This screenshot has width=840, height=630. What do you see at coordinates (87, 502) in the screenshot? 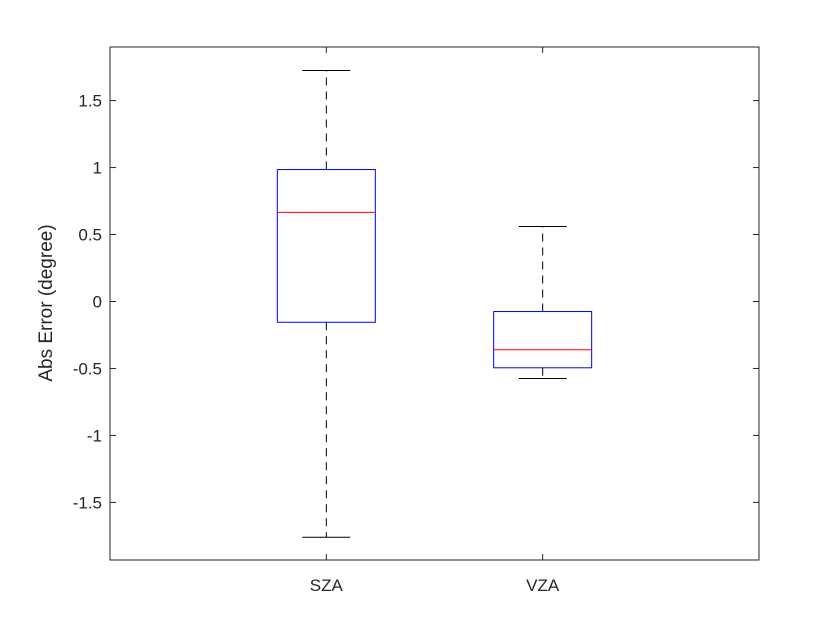
I see `y-tick-label: -1.5` at bounding box center [87, 502].